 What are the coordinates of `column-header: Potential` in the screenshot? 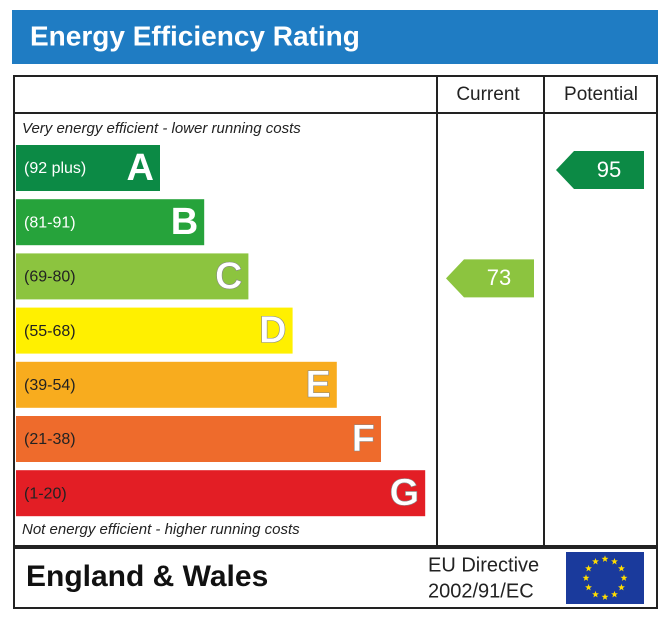 It's located at (601, 94).